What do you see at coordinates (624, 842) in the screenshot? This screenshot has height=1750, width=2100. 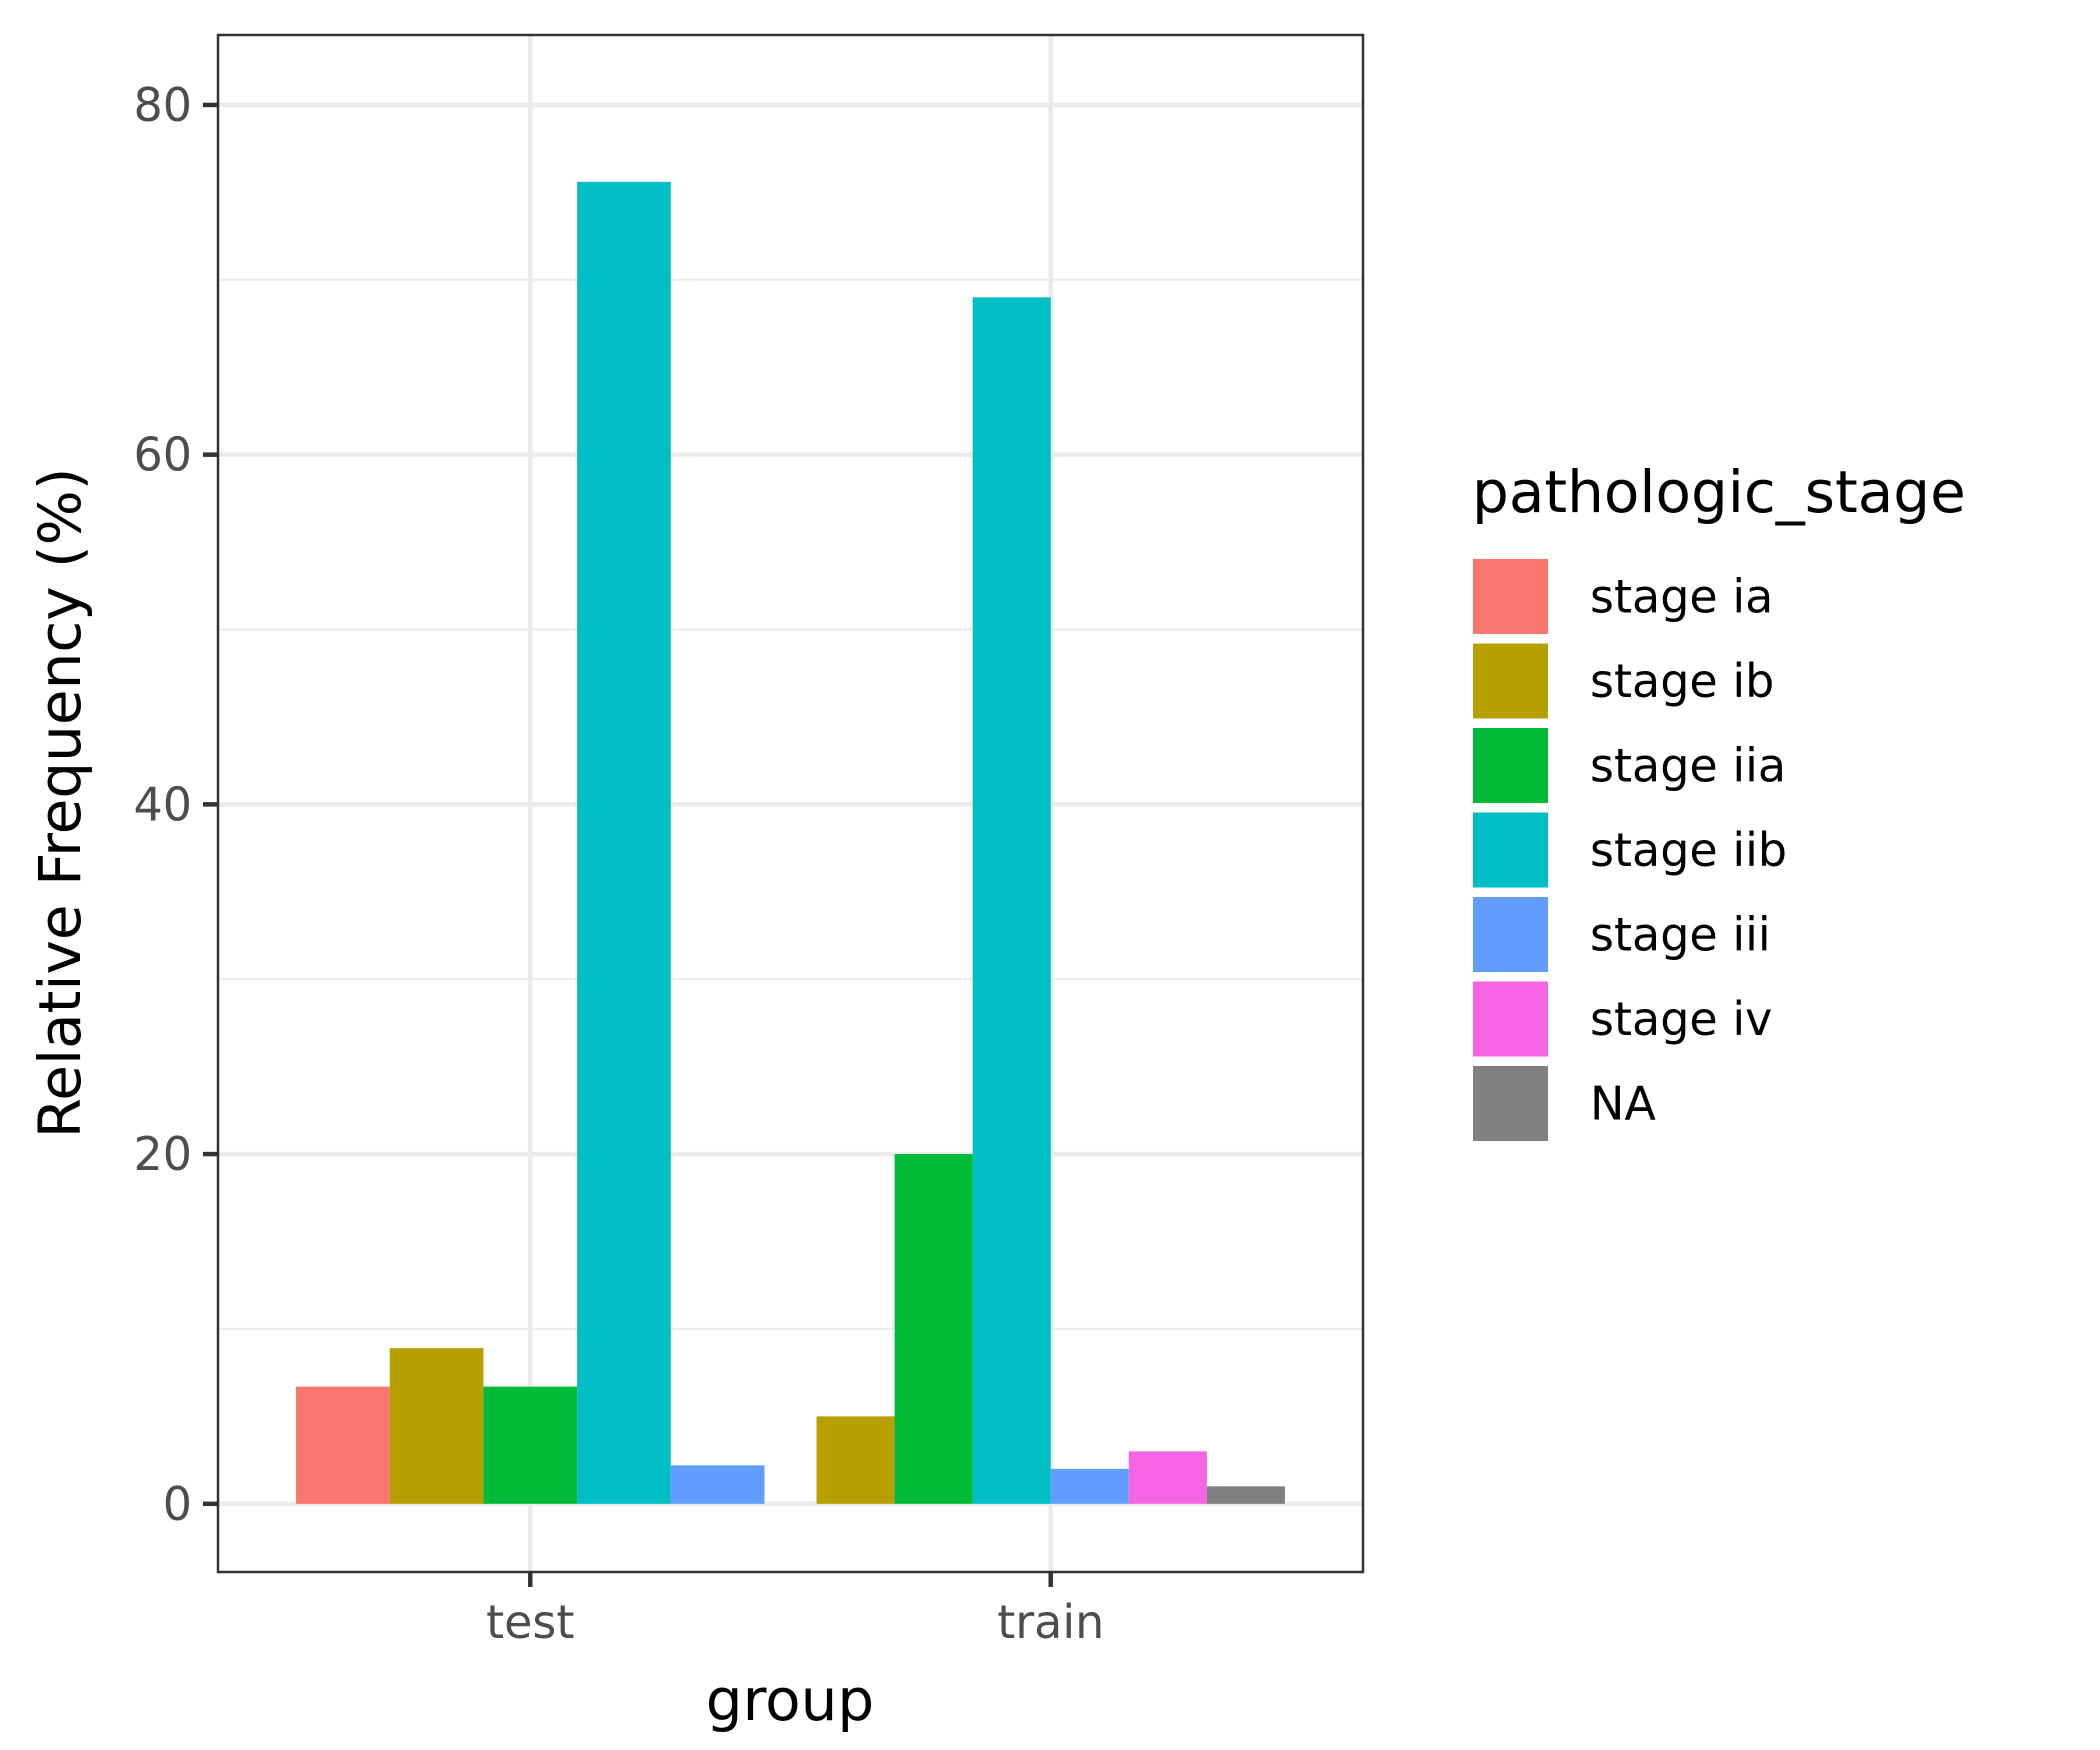 I see `bar-test-stage-iib` at bounding box center [624, 842].